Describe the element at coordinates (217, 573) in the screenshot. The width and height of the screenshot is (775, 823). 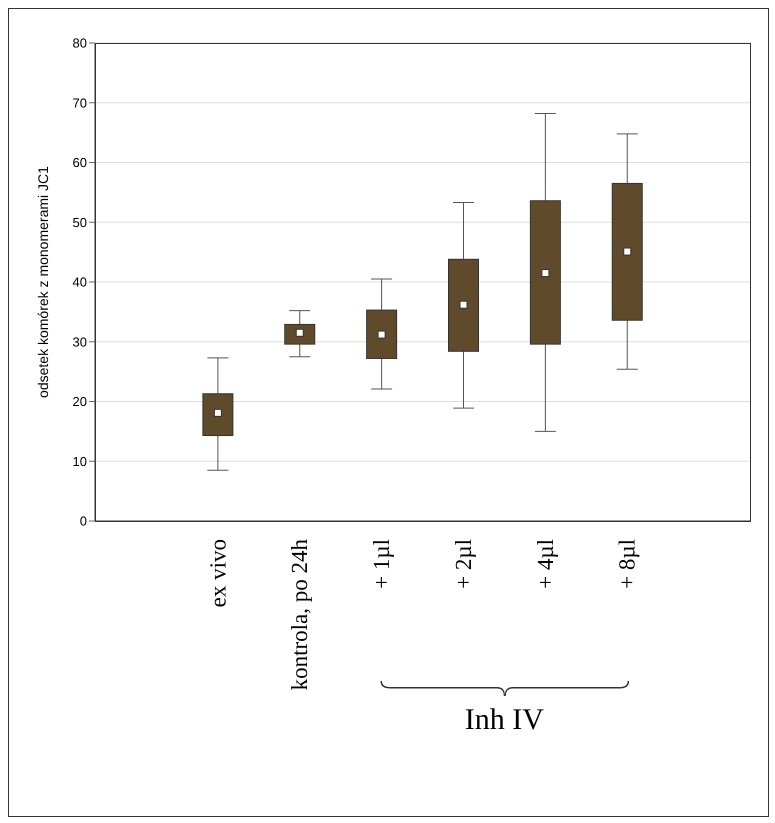
I see `x-tick-label: ex vivo` at that location.